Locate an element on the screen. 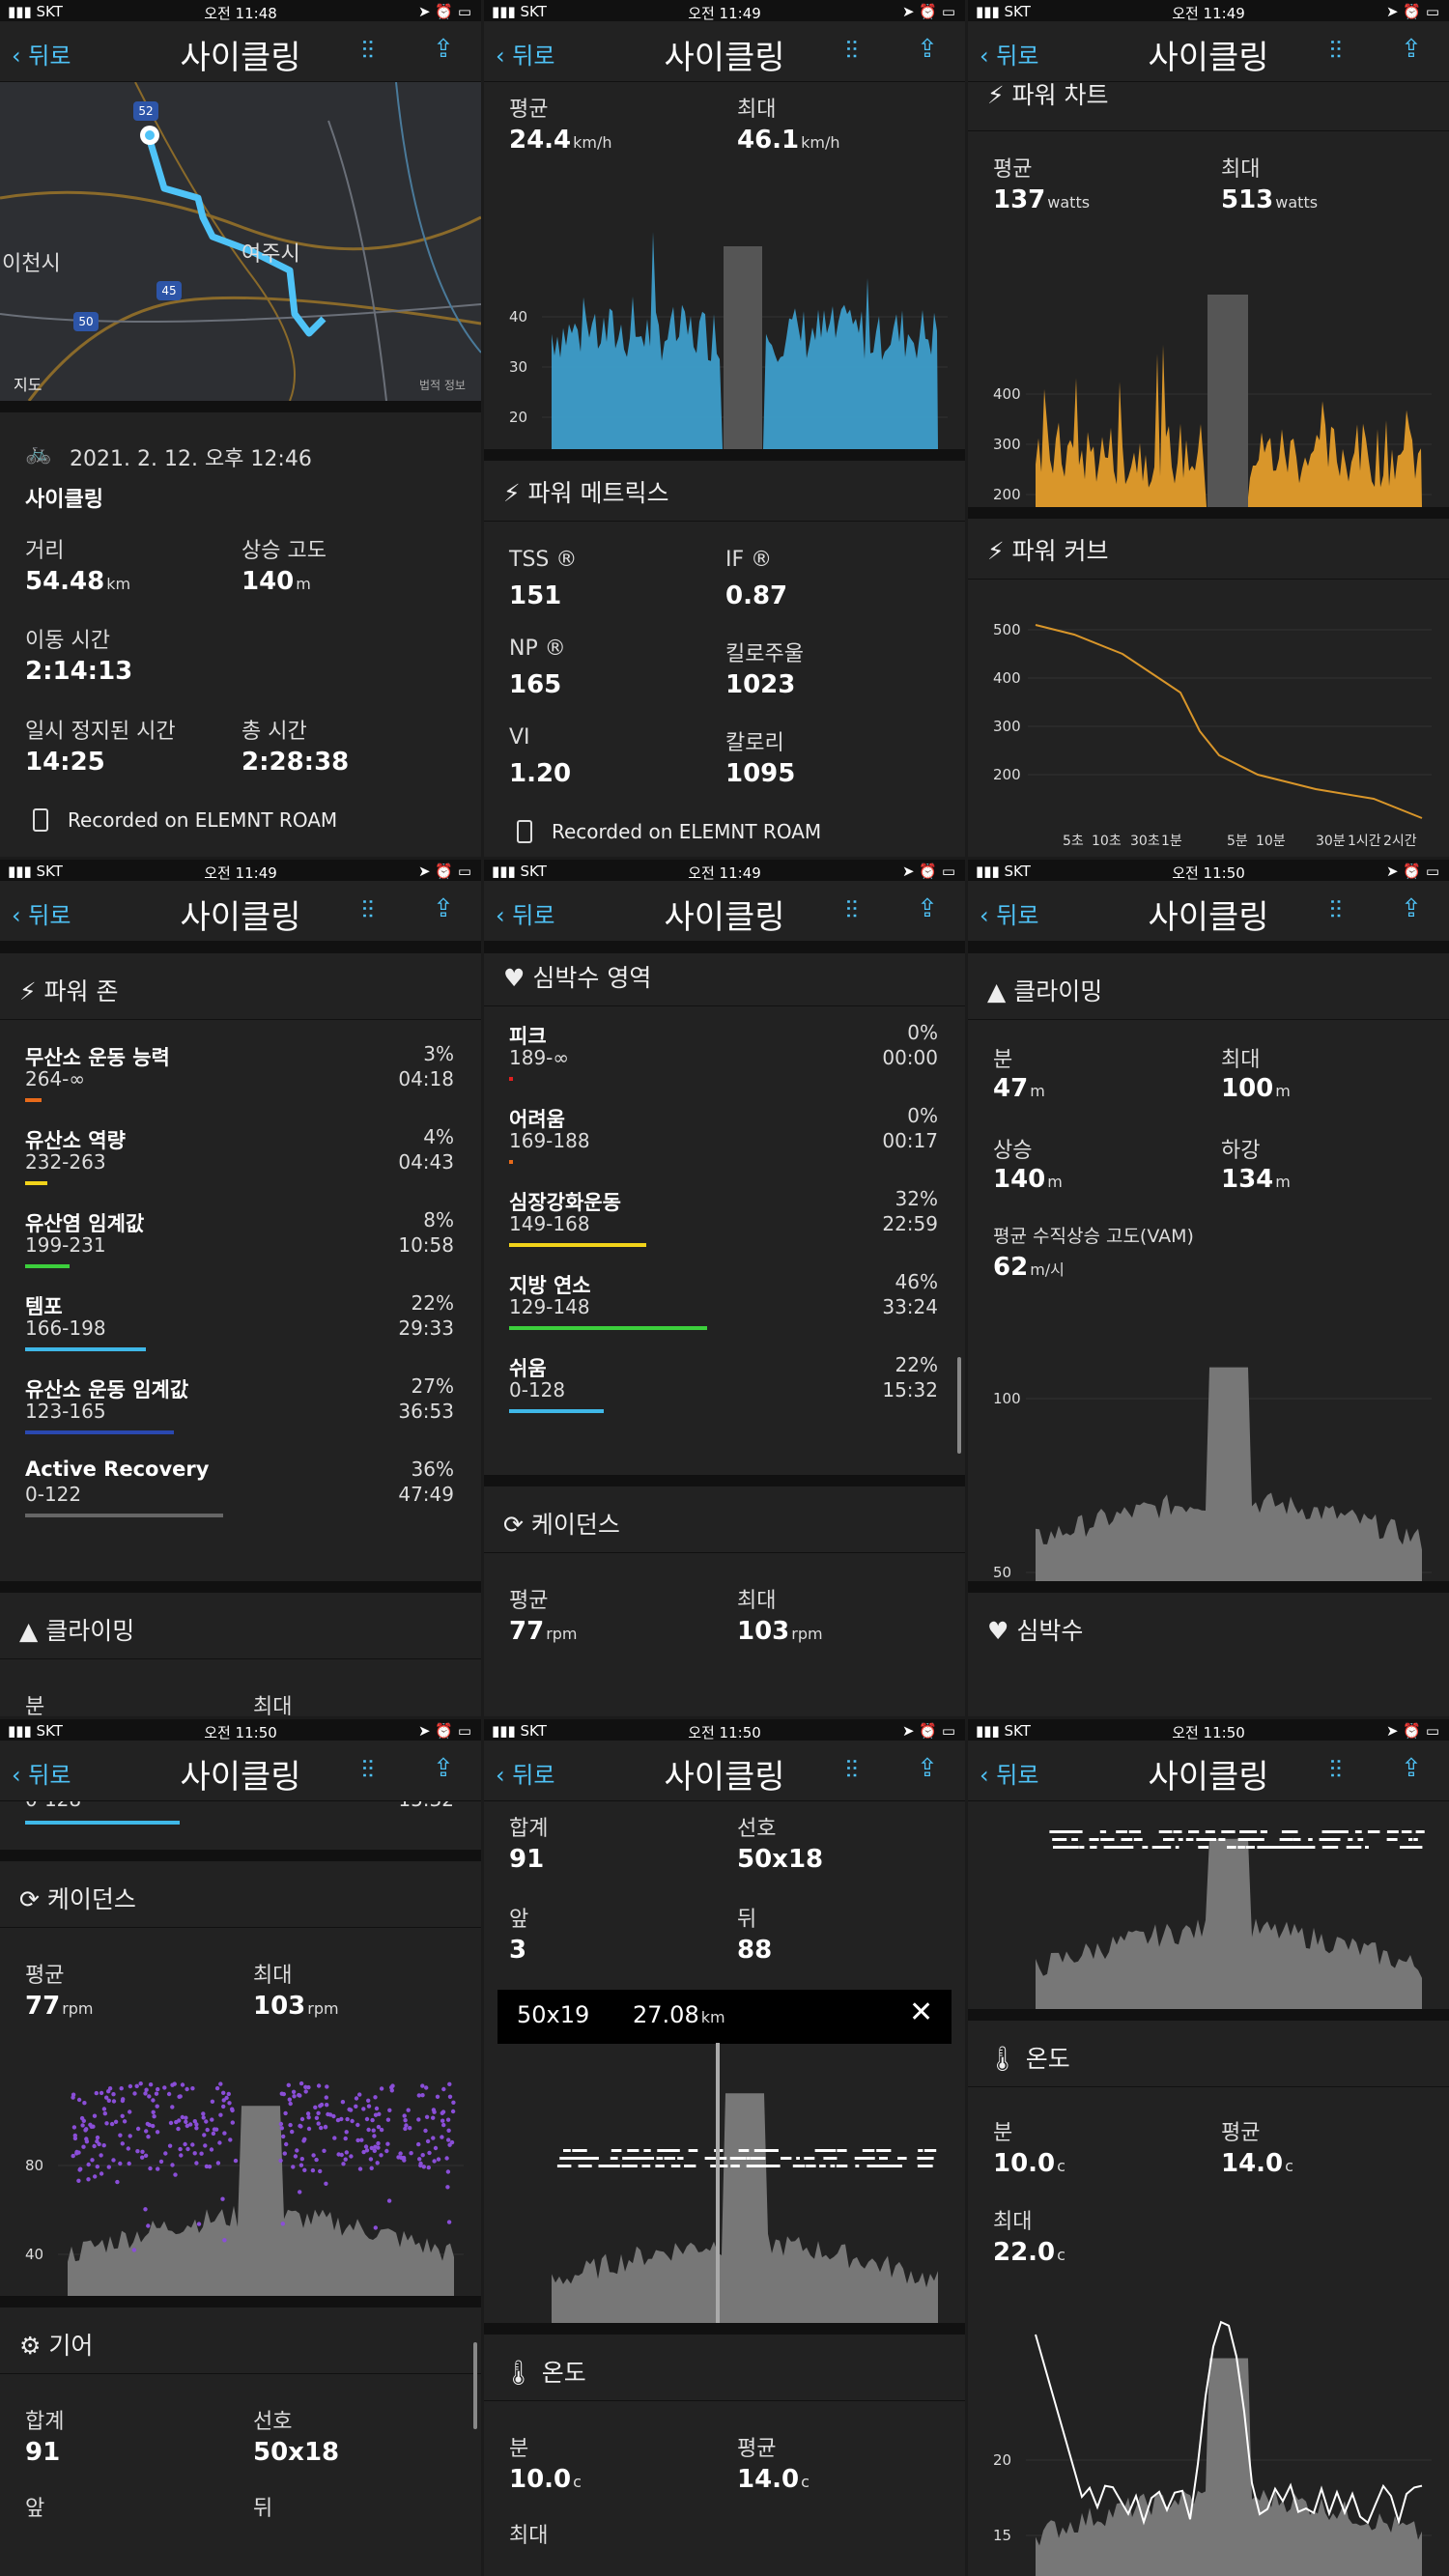 This screenshot has width=1449, height=2576. map-legal-link: 법적 정보 is located at coordinates (442, 385).